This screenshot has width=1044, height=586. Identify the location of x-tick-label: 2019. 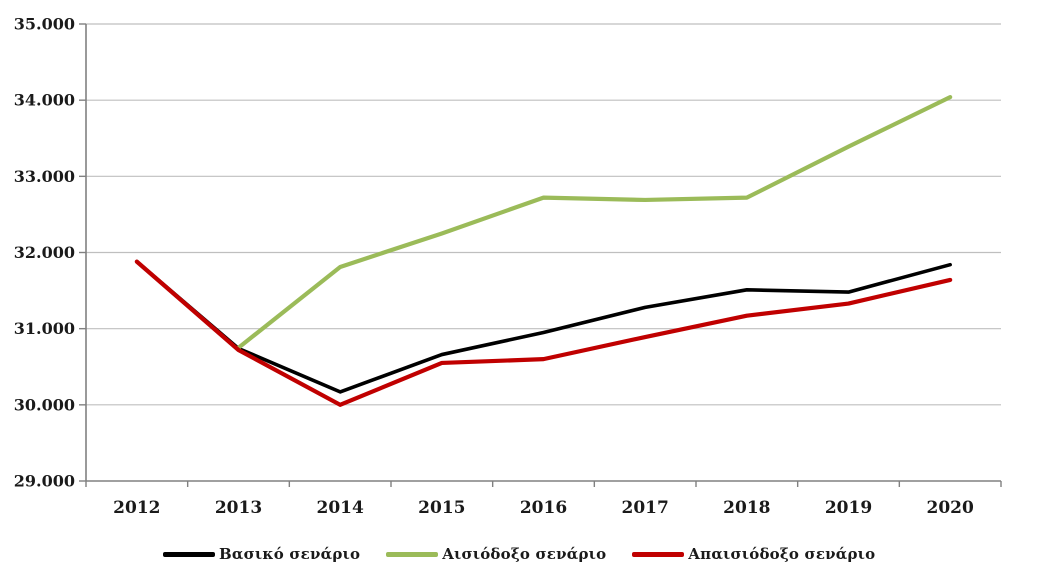
(848, 508).